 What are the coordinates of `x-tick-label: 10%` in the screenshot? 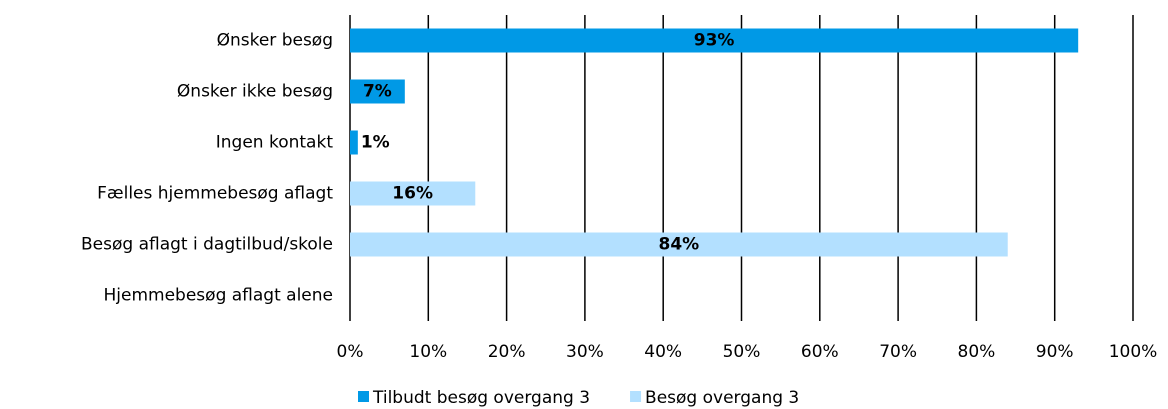 It's located at (428, 352).